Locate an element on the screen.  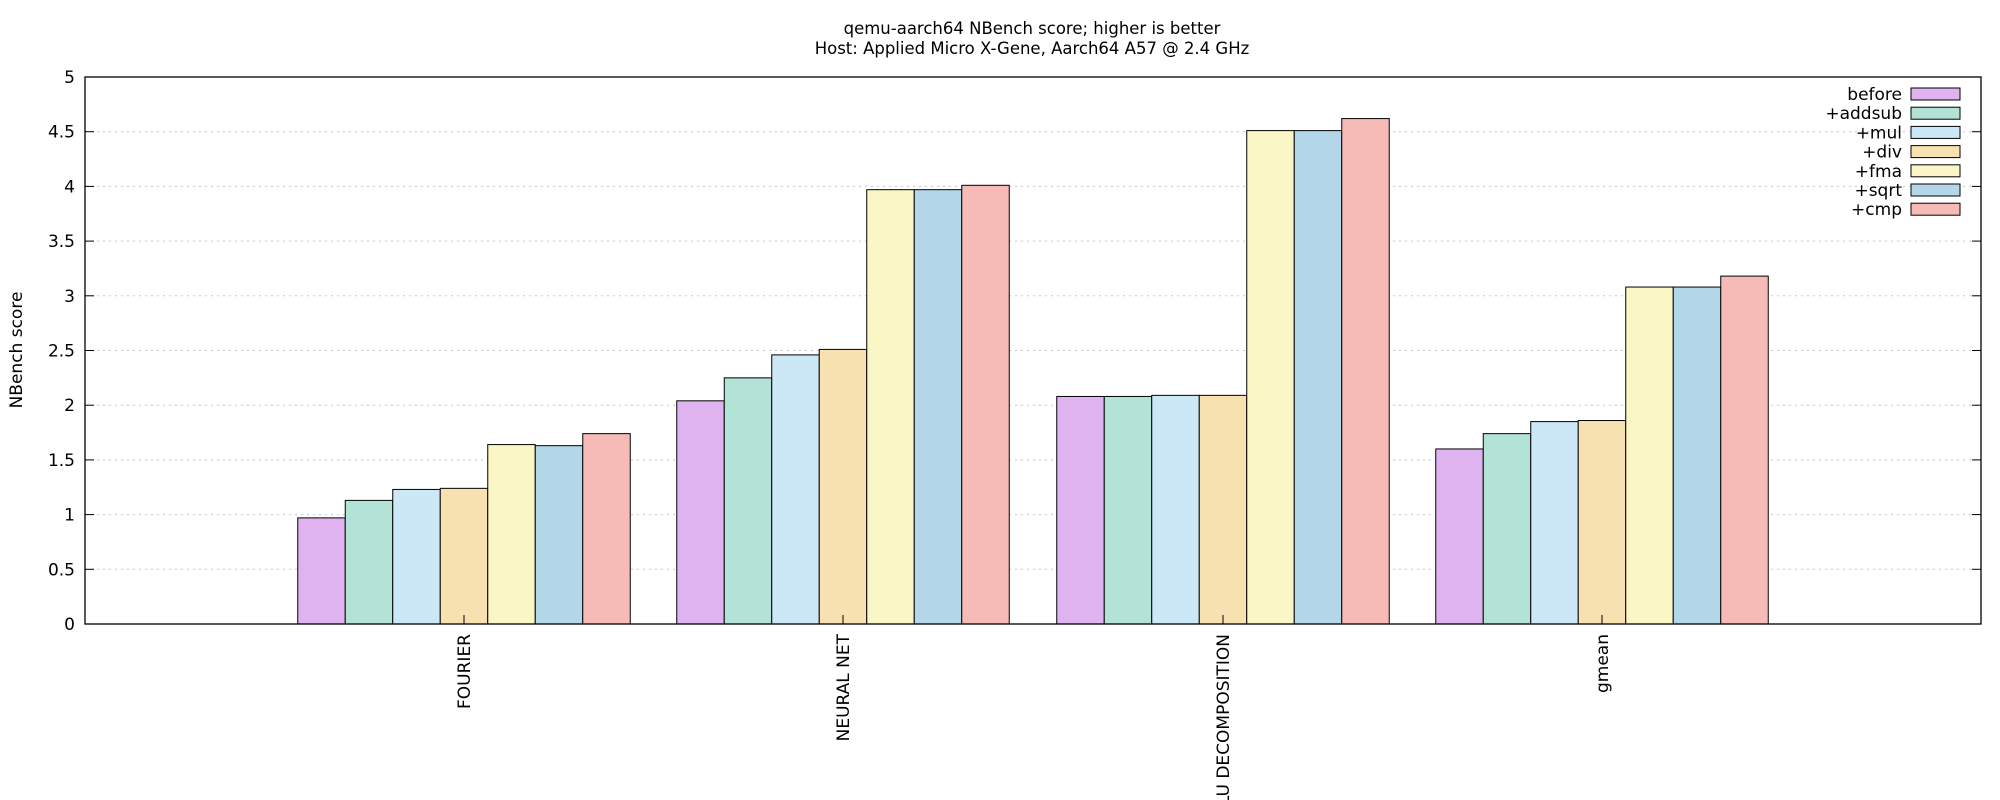
bar-mul-fourier is located at coordinates (416, 556).